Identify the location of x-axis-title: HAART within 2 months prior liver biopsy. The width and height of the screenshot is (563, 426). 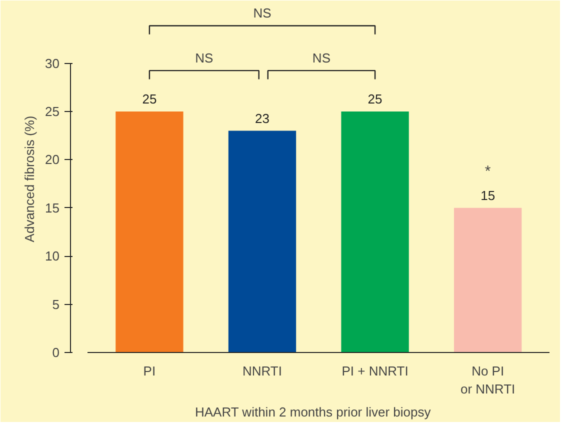
(313, 412).